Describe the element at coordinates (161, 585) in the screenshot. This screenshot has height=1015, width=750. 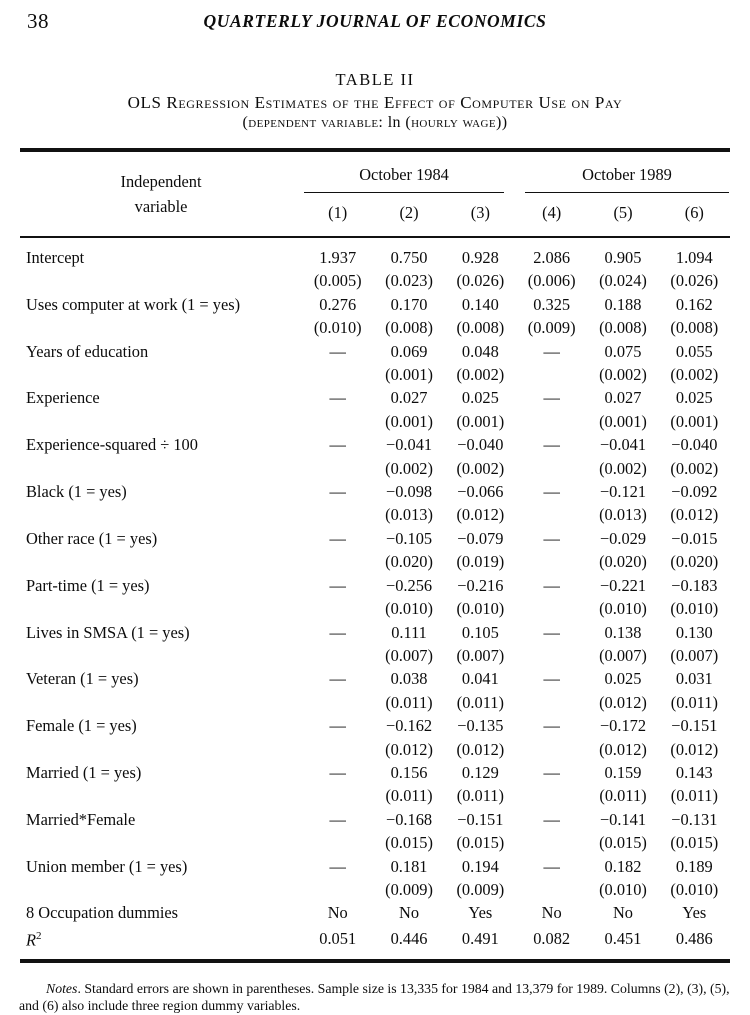
I see `row-label: Part-time (1 = yes)` at that location.